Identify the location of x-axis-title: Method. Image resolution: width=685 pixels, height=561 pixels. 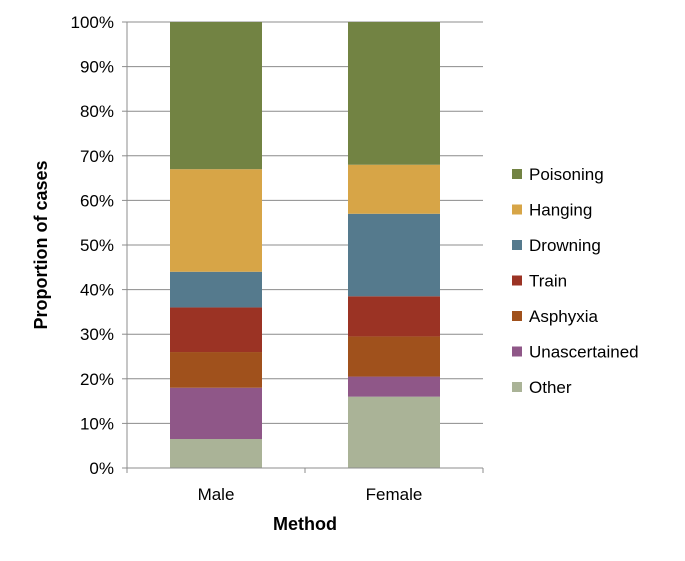
(305, 524).